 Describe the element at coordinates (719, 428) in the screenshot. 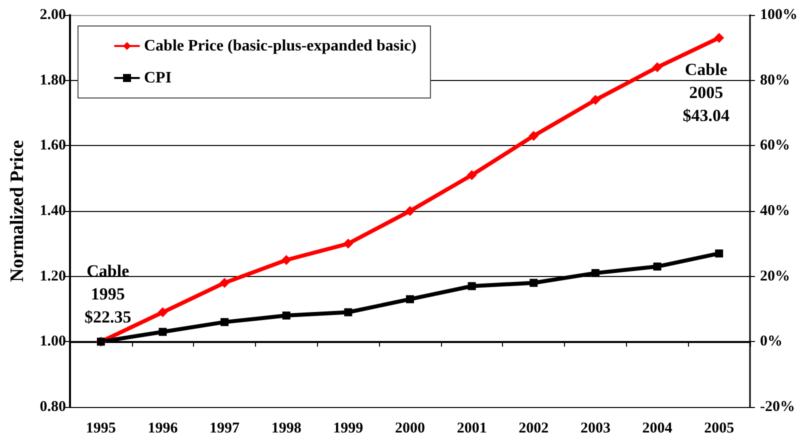

I see `x-tick-label: 2005` at that location.